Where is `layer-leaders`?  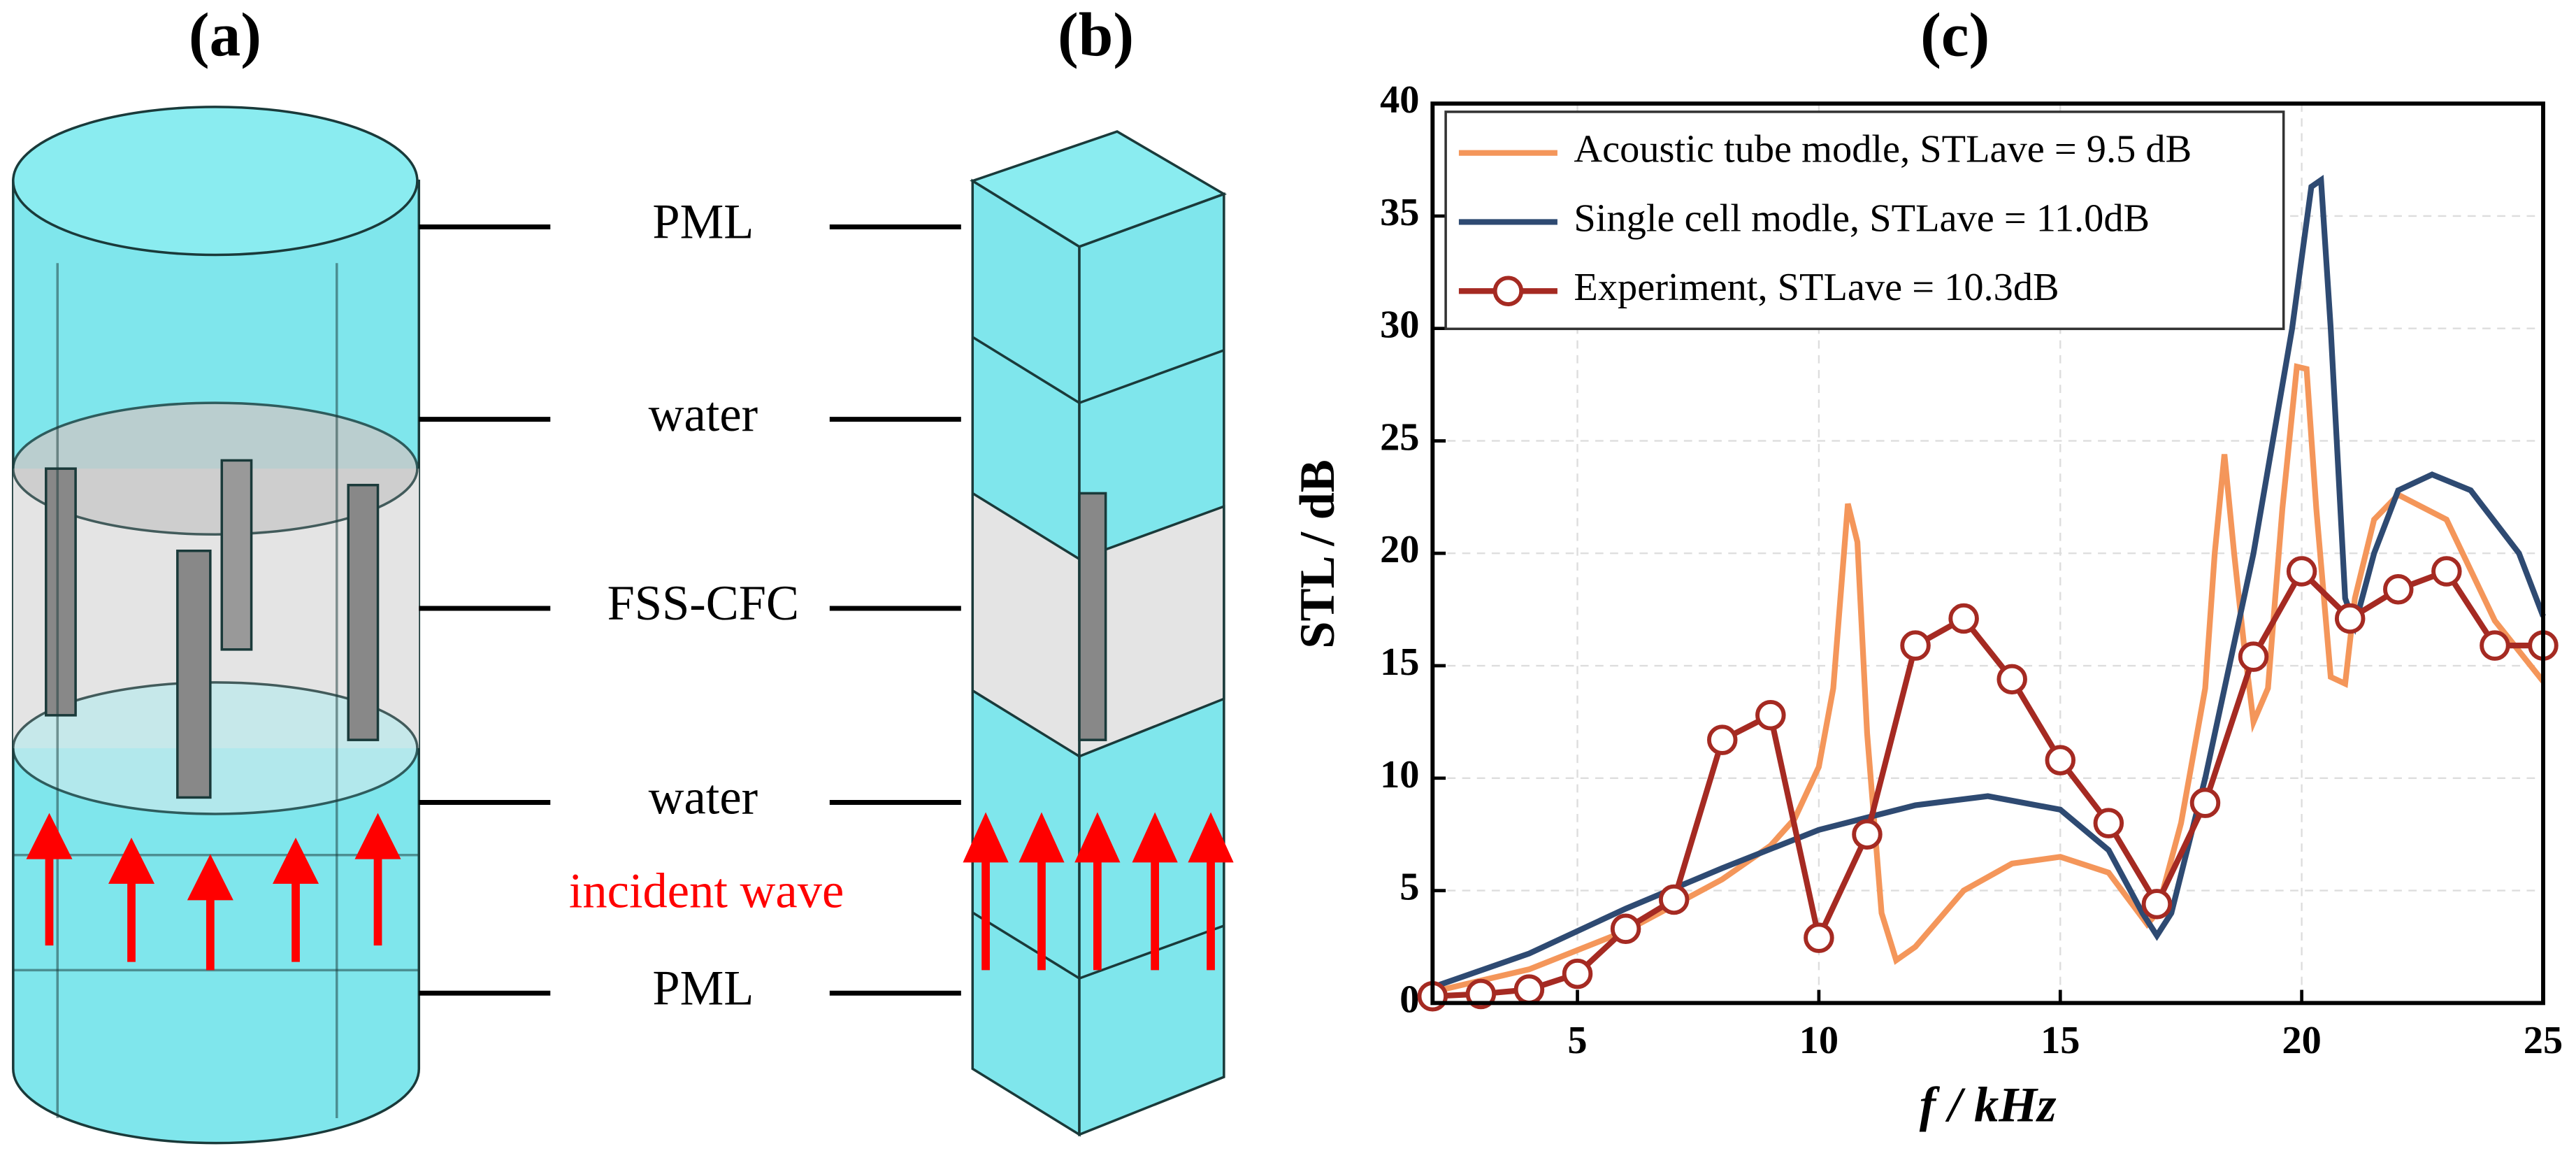 layer-leaders is located at coordinates (690, 610).